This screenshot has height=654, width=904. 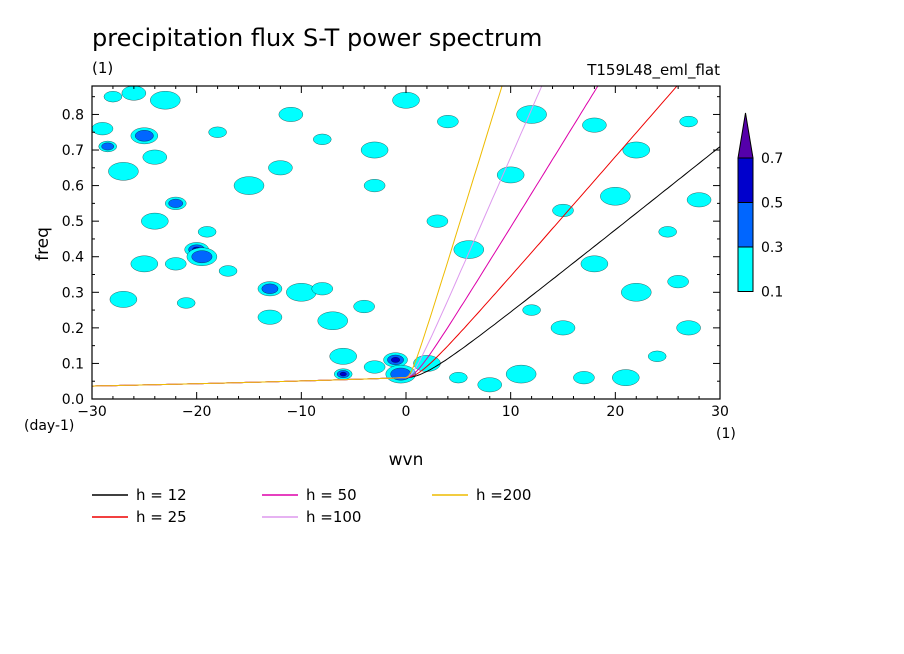 I want to click on y-tick-label: 0.5, so click(x=73, y=222).